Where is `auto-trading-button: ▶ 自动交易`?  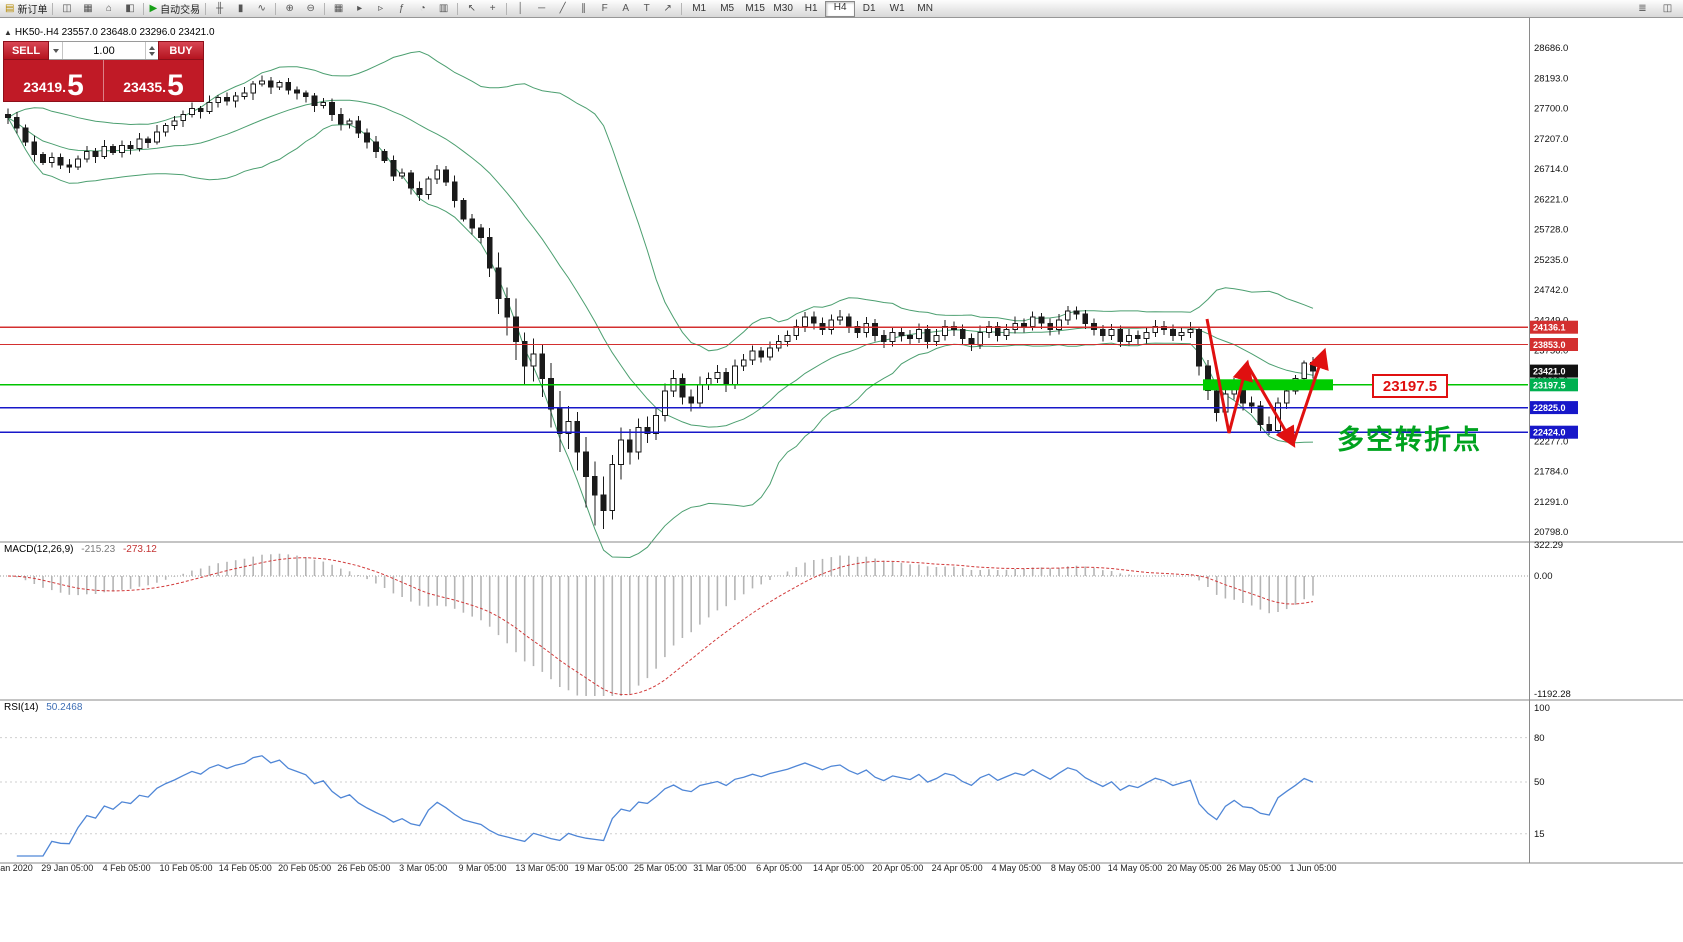
auto-trading-button: ▶ 自动交易 is located at coordinates (174, 8).